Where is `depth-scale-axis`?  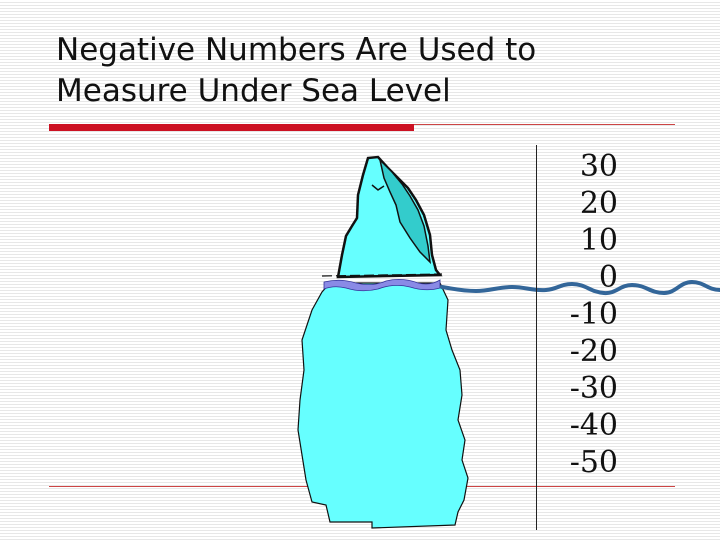
depth-scale-axis is located at coordinates (536, 337).